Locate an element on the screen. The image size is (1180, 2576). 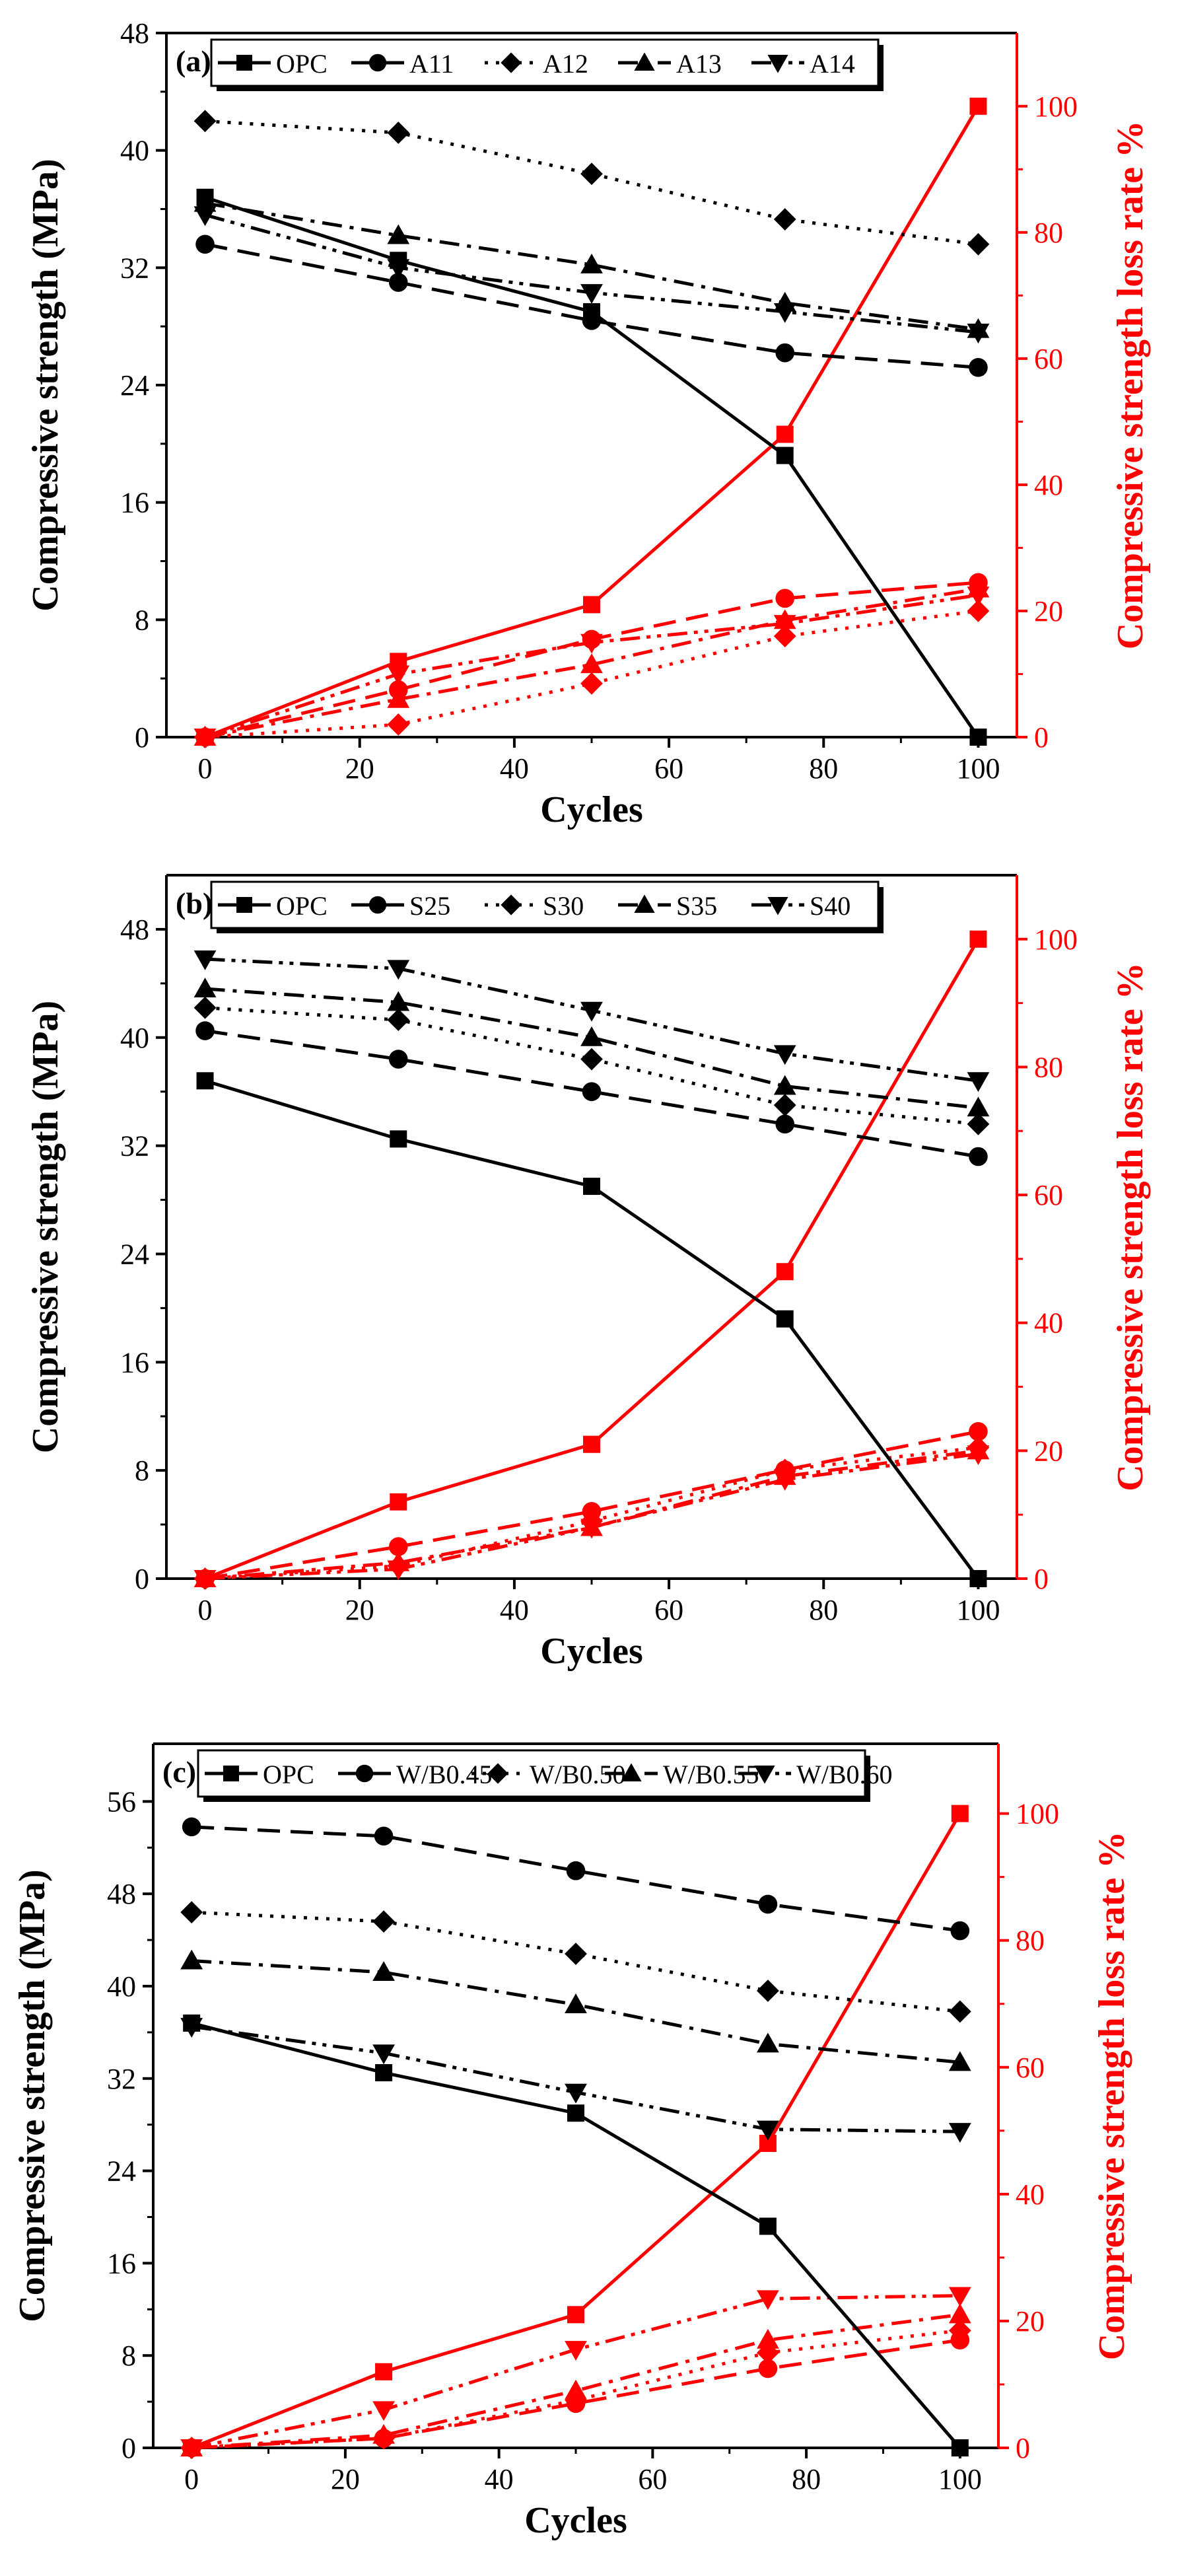
loss-point-a11 is located at coordinates (785, 598).